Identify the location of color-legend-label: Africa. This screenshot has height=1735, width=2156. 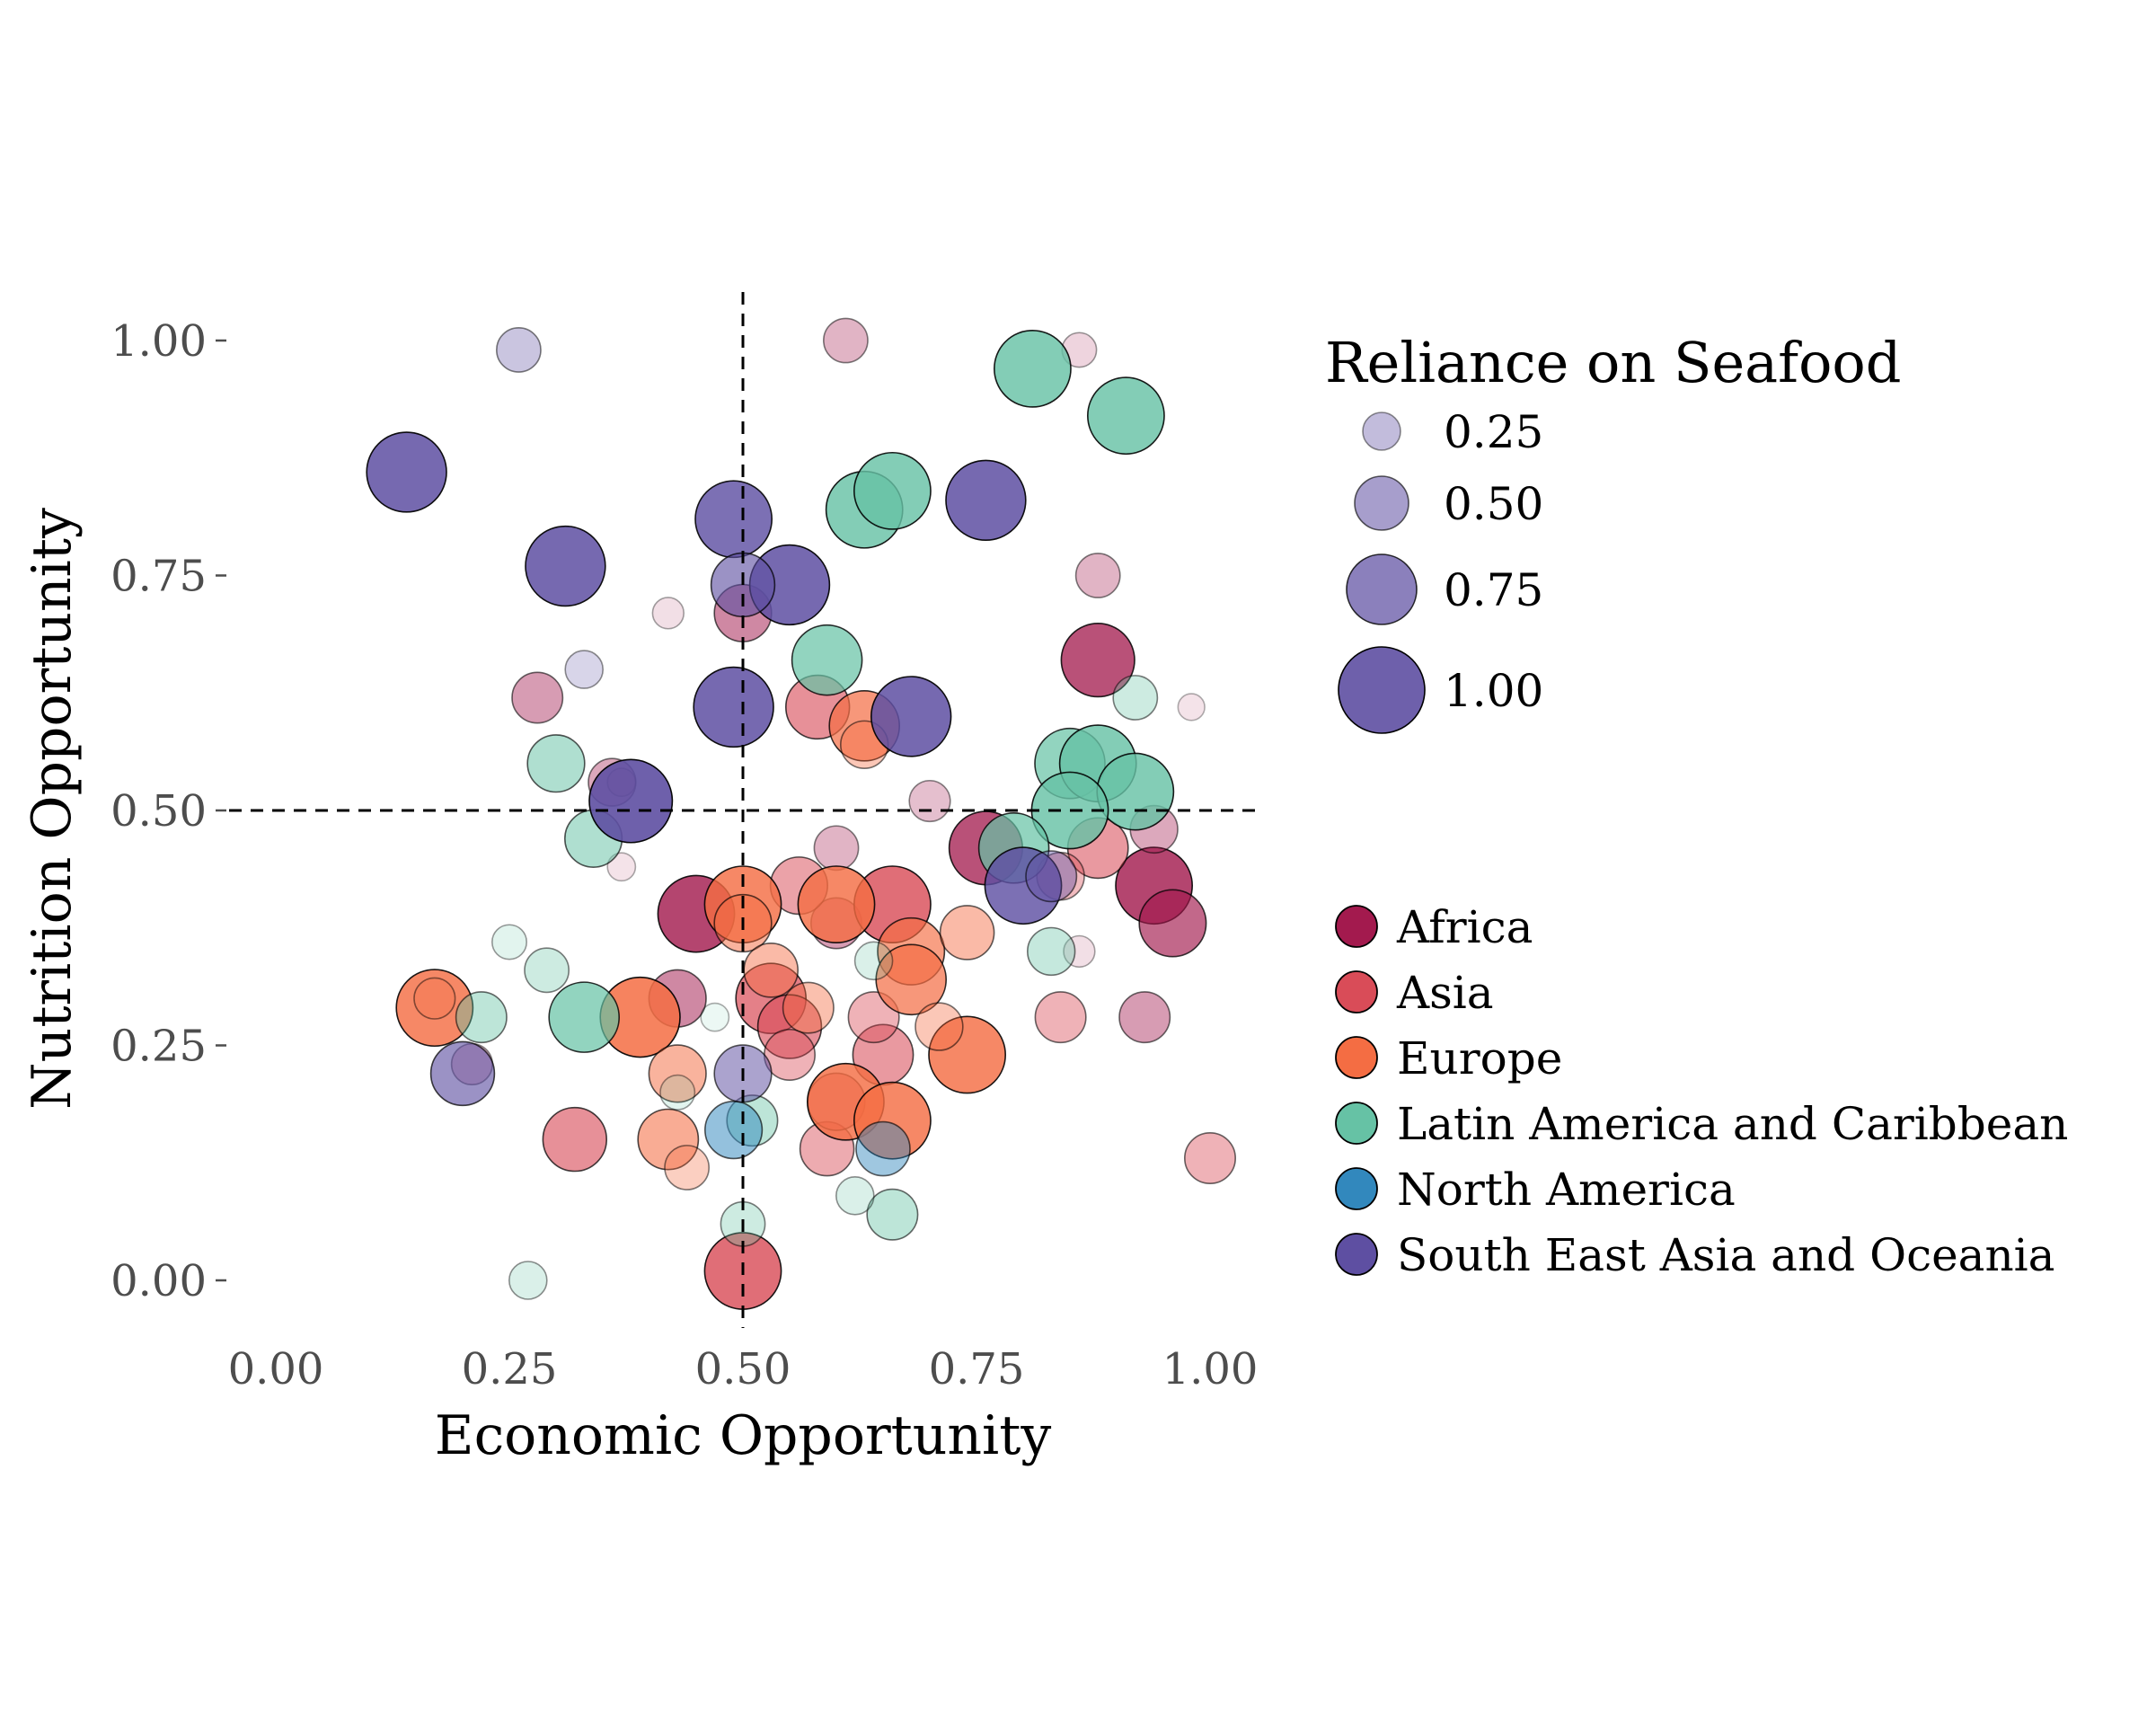
(1464, 927).